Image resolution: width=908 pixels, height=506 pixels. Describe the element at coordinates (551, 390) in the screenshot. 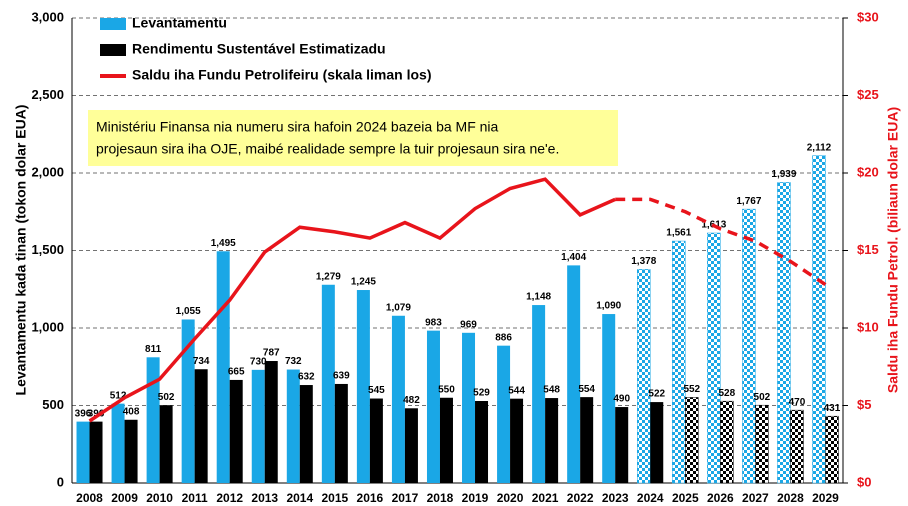

I see `data-label: 548` at that location.